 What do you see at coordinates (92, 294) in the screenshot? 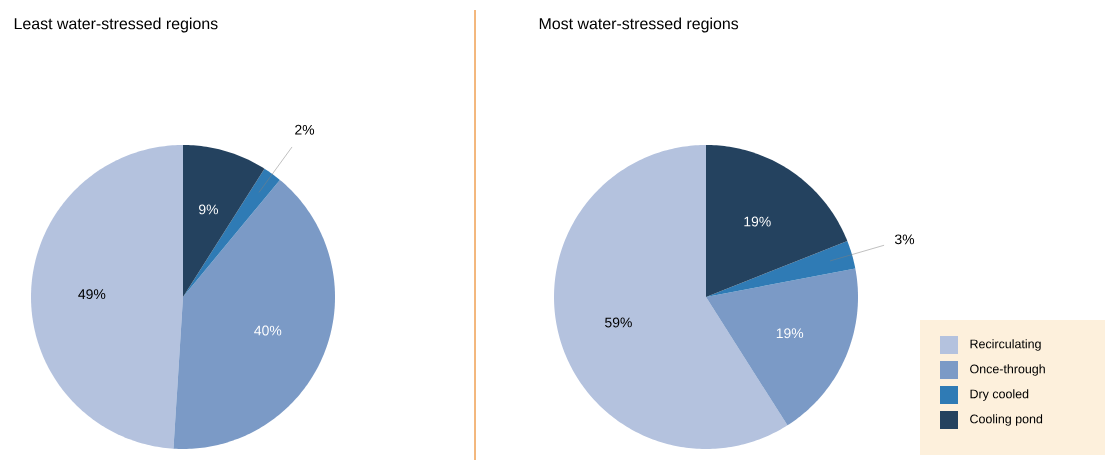
I see `data-label: 49%` at bounding box center [92, 294].